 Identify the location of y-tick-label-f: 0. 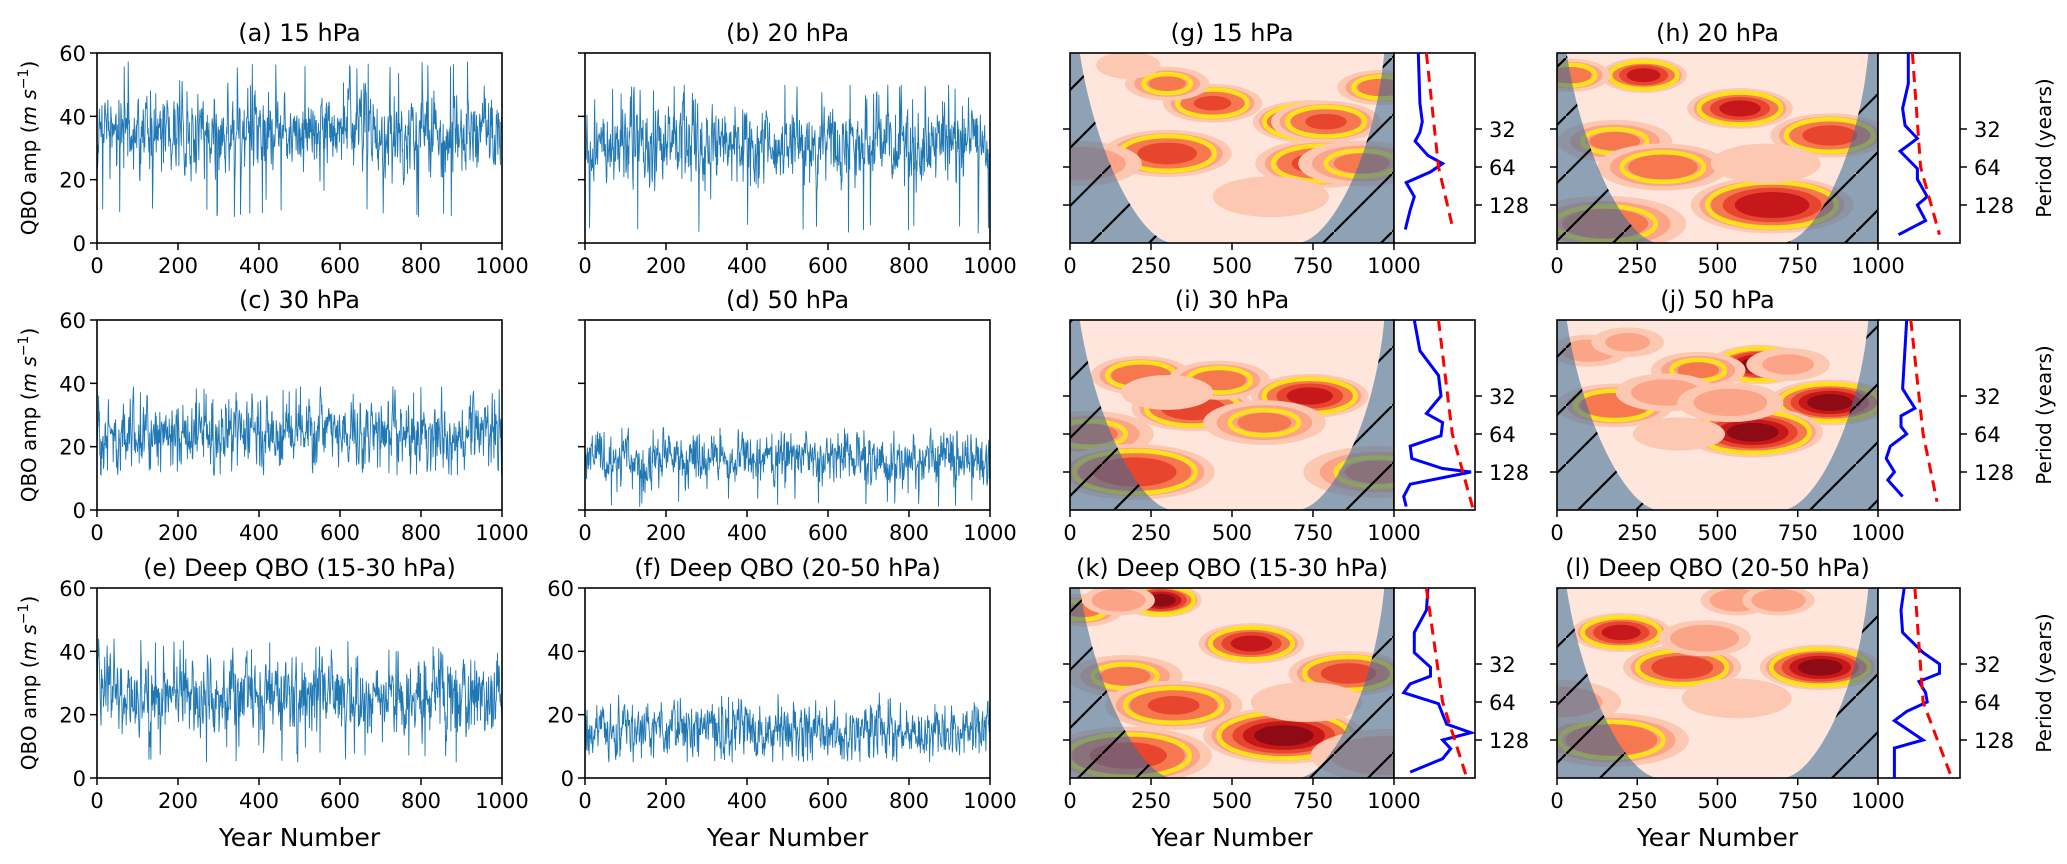
(567, 779).